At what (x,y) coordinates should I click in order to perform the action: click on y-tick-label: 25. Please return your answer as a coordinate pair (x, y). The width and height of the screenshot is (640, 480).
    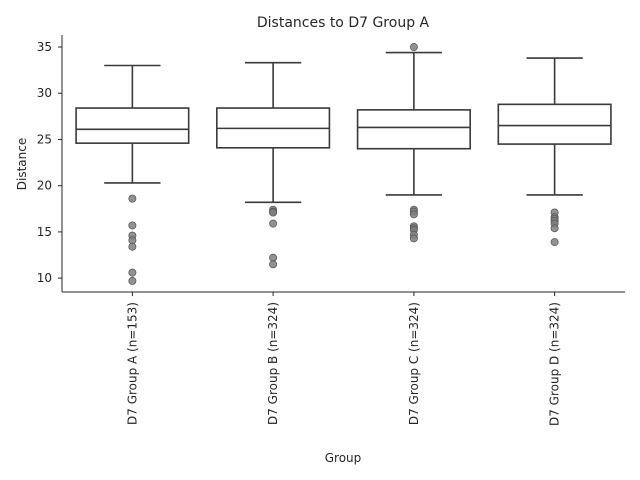
    Looking at the image, I should click on (44, 139).